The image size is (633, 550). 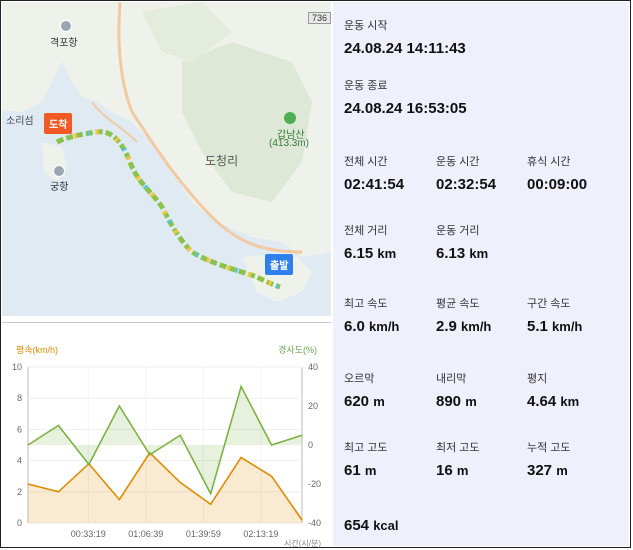 What do you see at coordinates (405, 97) in the screenshot?
I see `stat-end: 운동 종료 24.08.24 16:53:05` at bounding box center [405, 97].